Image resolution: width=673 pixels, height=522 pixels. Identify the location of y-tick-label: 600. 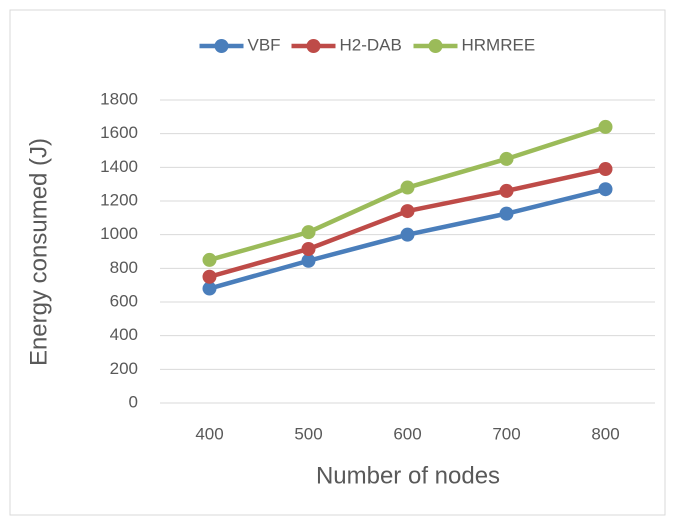
(124, 300).